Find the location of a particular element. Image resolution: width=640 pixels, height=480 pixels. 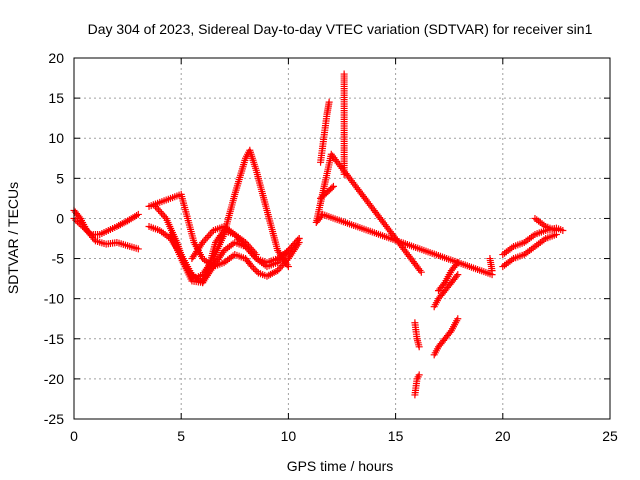

y-axis-label: SDTVAR / TECUs is located at coordinates (13, 238).